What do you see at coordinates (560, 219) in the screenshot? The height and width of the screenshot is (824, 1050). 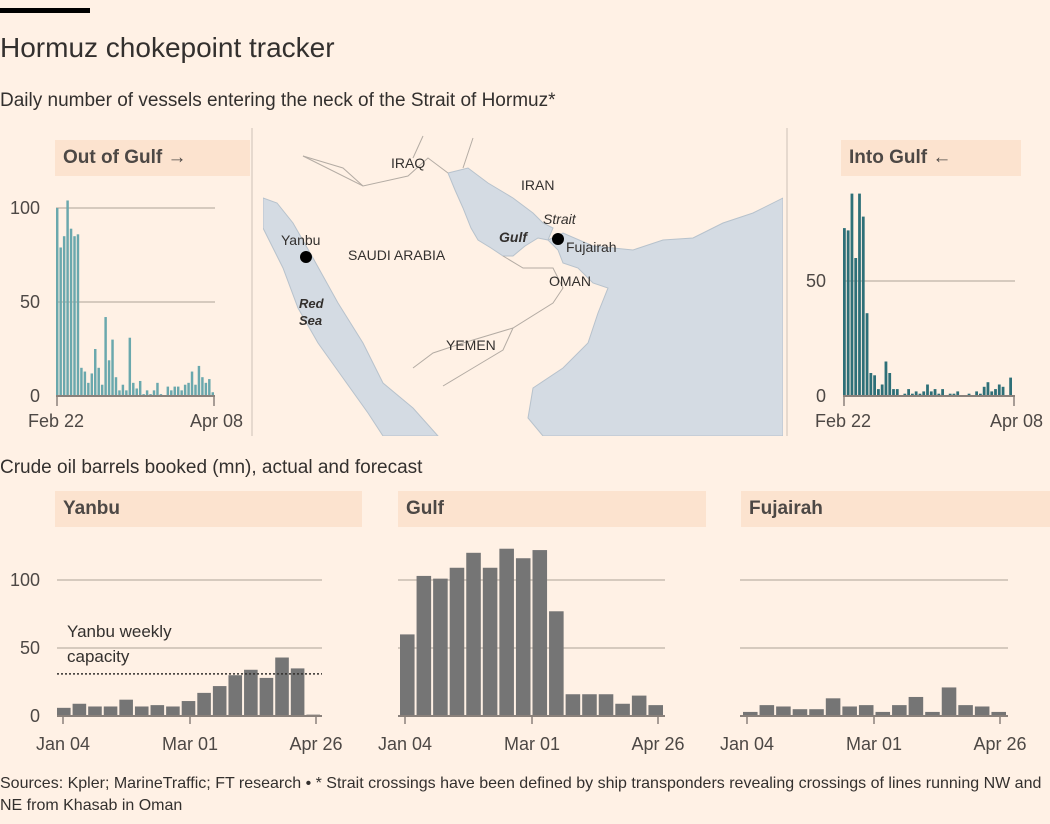 I see `label-strait: Strait` at bounding box center [560, 219].